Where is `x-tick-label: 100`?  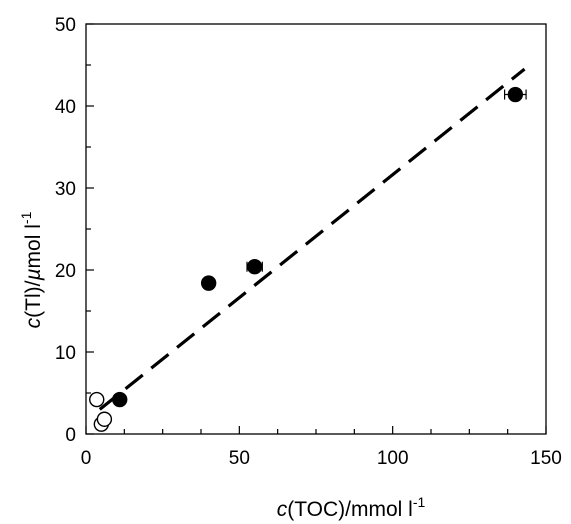 x-tick-label: 100 is located at coordinates (393, 458).